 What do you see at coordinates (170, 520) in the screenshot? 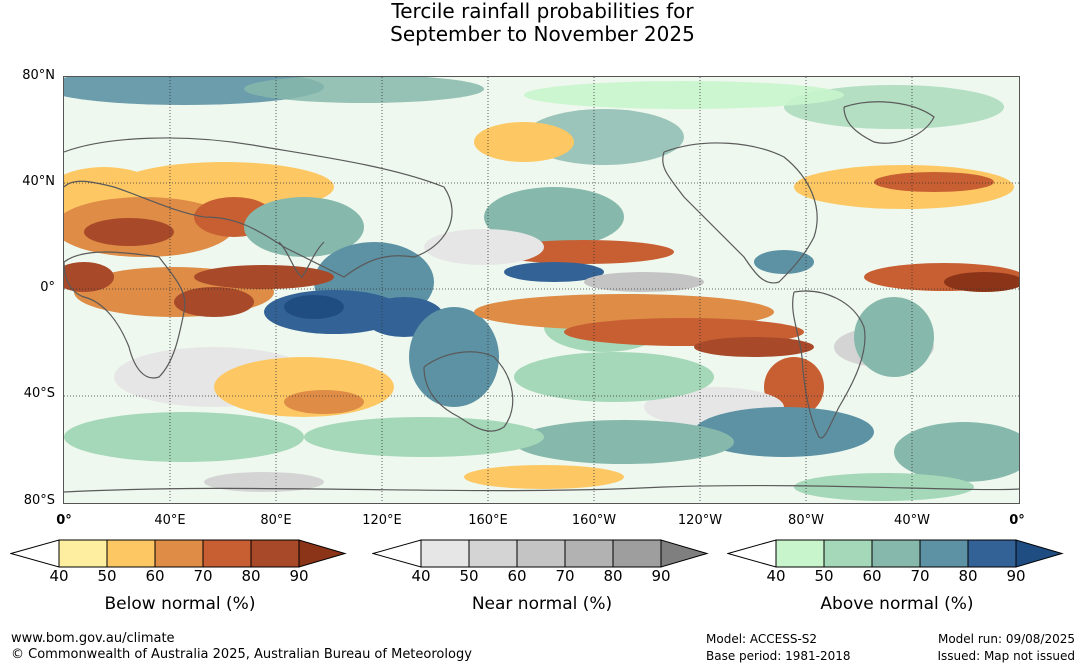
I see `lon-label-40e: 40°E` at bounding box center [170, 520].